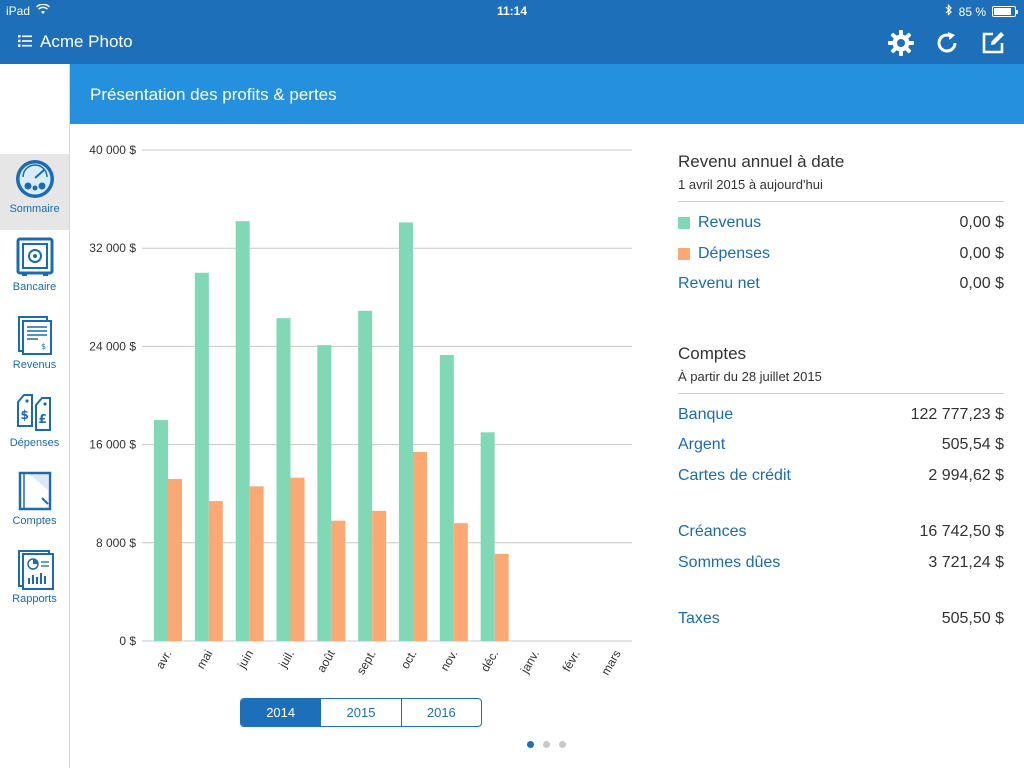 Image resolution: width=1024 pixels, height=768 pixels. What do you see at coordinates (441, 712) in the screenshot?
I see `year-option-2016: 2016` at bounding box center [441, 712].